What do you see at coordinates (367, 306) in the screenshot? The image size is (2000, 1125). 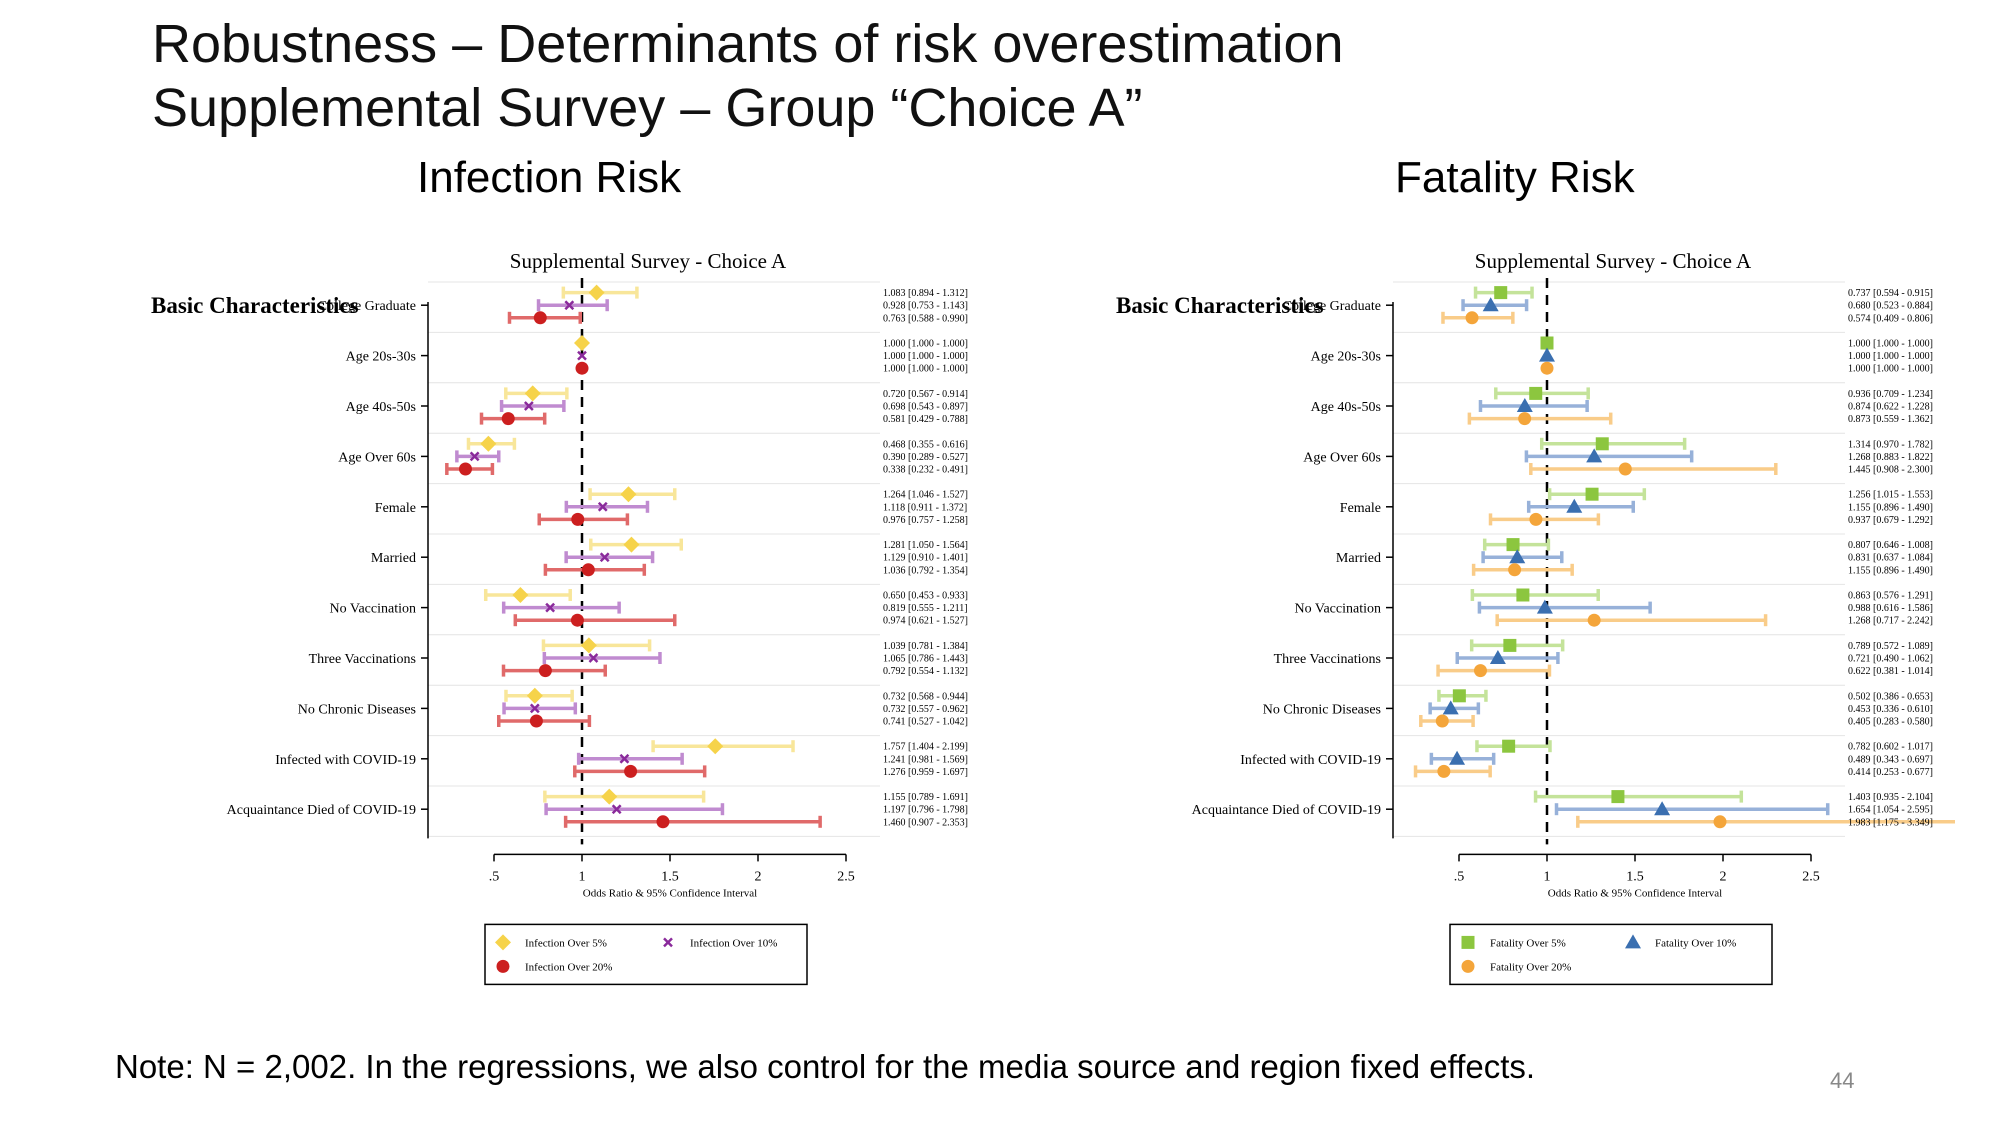 I see `y-tick-label-college-graduate: College Graduate` at bounding box center [367, 306].